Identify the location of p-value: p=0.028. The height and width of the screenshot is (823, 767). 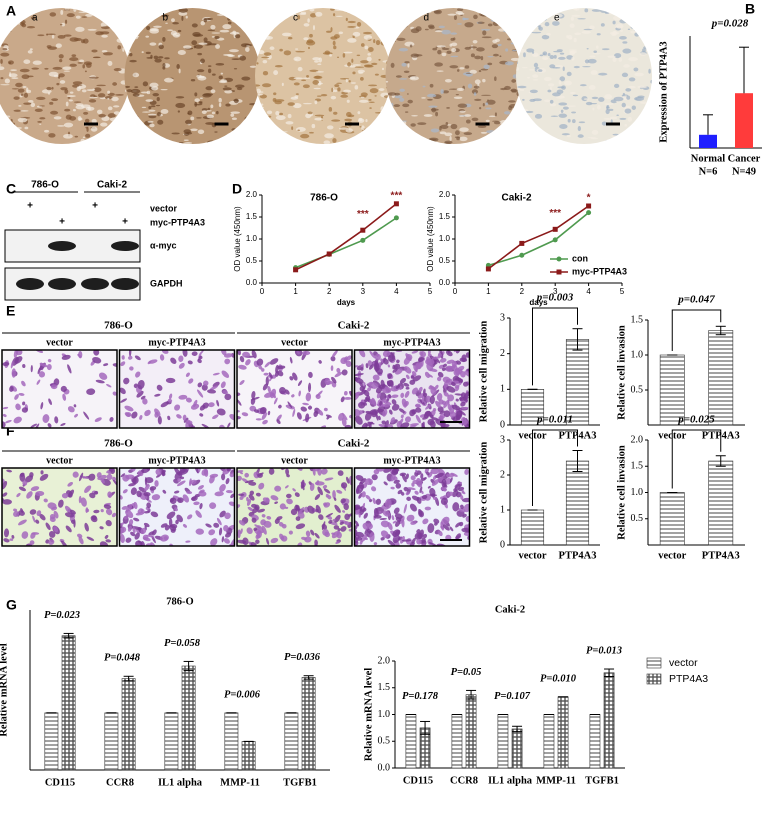
(730, 24).